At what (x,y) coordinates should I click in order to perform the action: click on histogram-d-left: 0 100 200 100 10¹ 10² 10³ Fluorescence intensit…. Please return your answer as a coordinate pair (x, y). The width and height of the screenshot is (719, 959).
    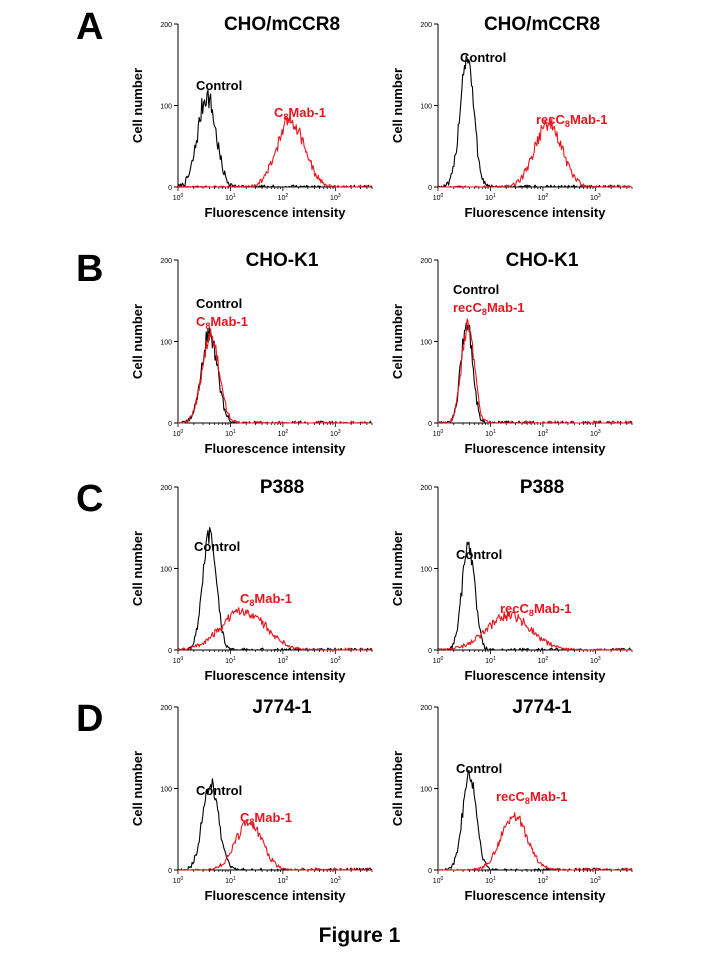
    Looking at the image, I should click on (250, 808).